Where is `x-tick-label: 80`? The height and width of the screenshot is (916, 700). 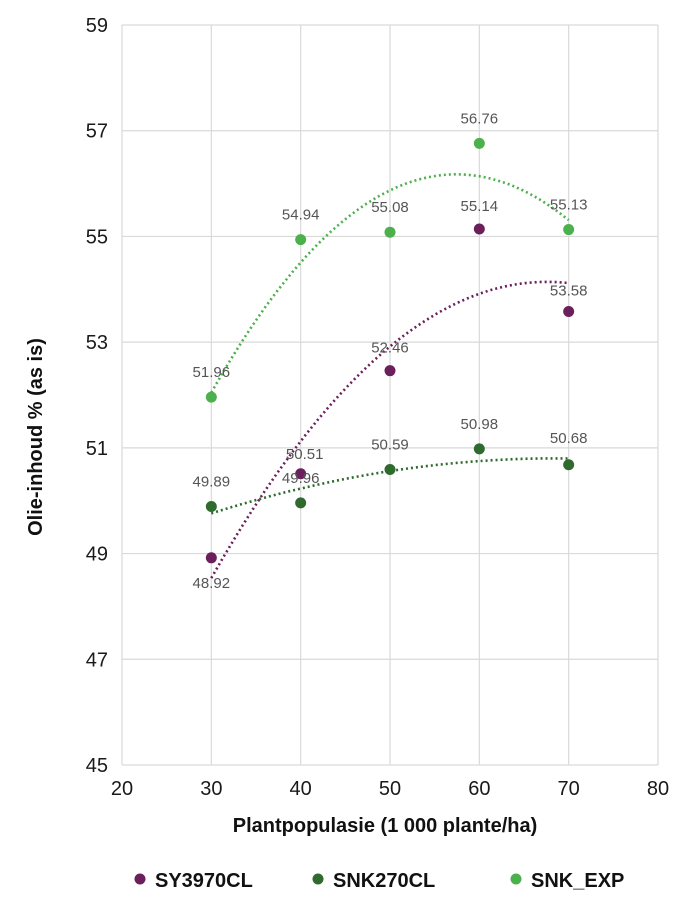
x-tick-label: 80 is located at coordinates (658, 789).